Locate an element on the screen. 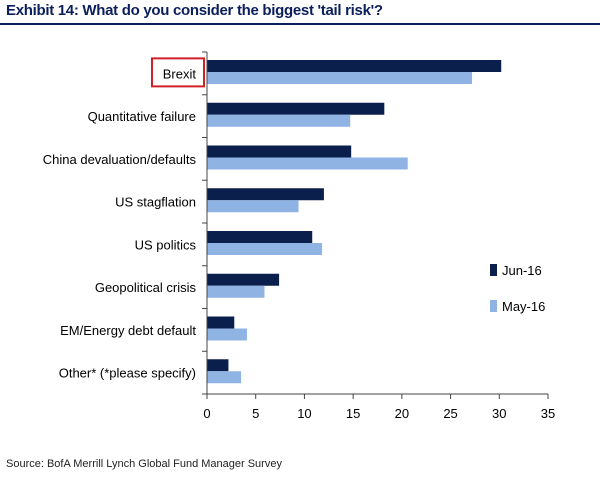 The image size is (600, 490). category-label: Brexit is located at coordinates (180, 73).